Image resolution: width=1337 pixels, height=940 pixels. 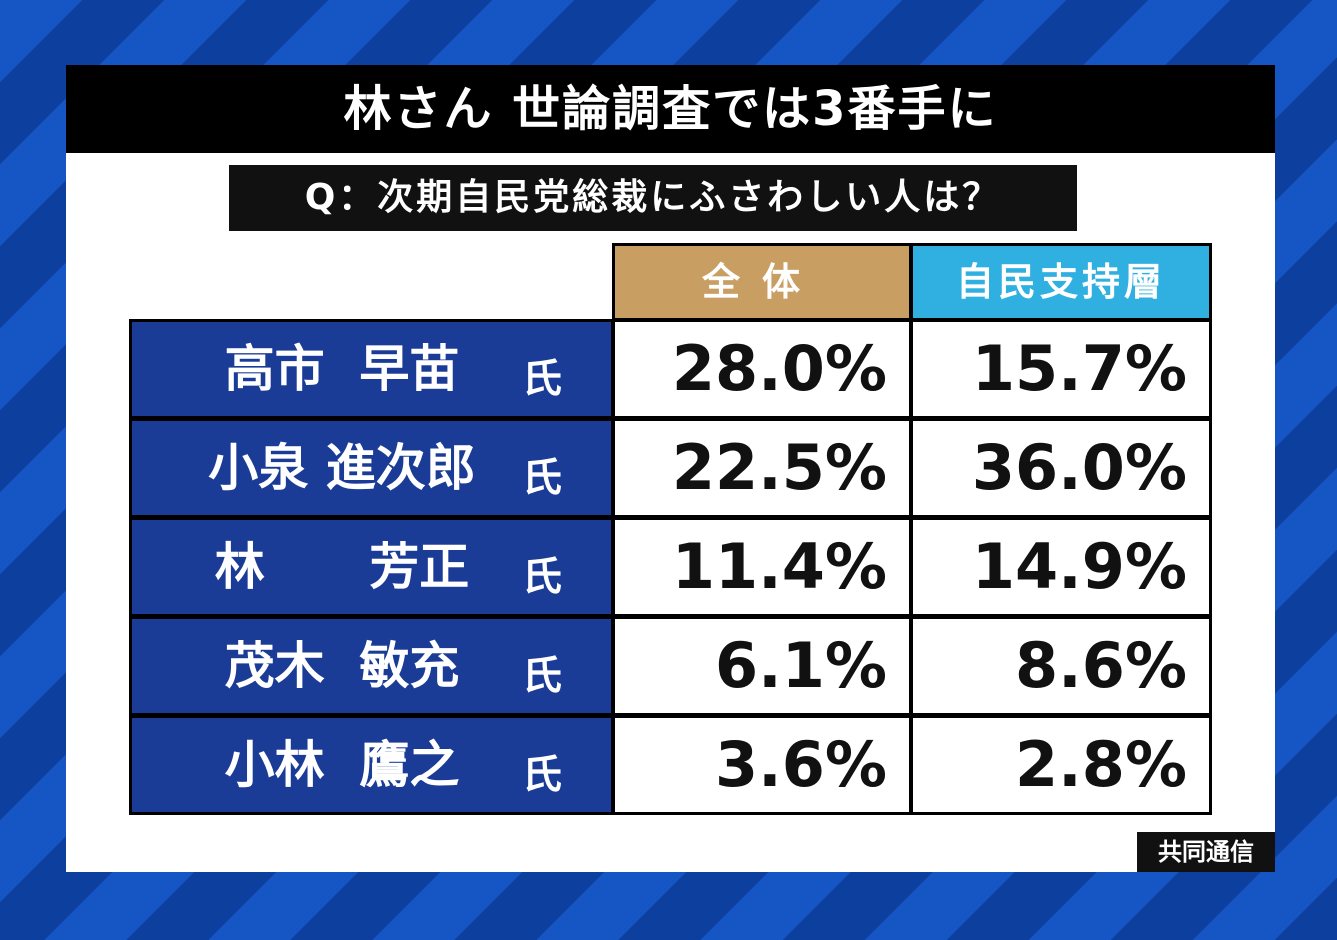 I want to click on value-ldp: 36.0%, so click(x=1061, y=468).